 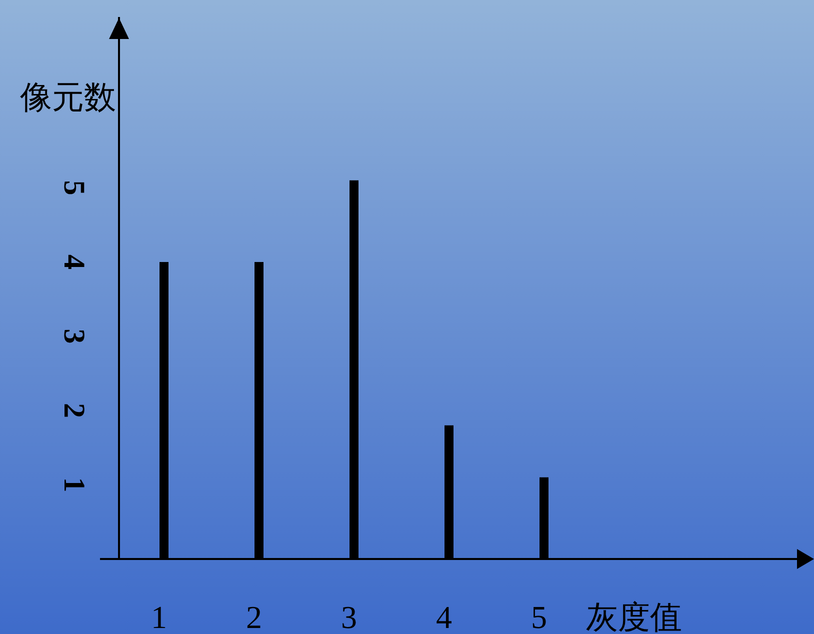 What do you see at coordinates (68, 97) in the screenshot?
I see `y-axis-title: 像元数` at bounding box center [68, 97].